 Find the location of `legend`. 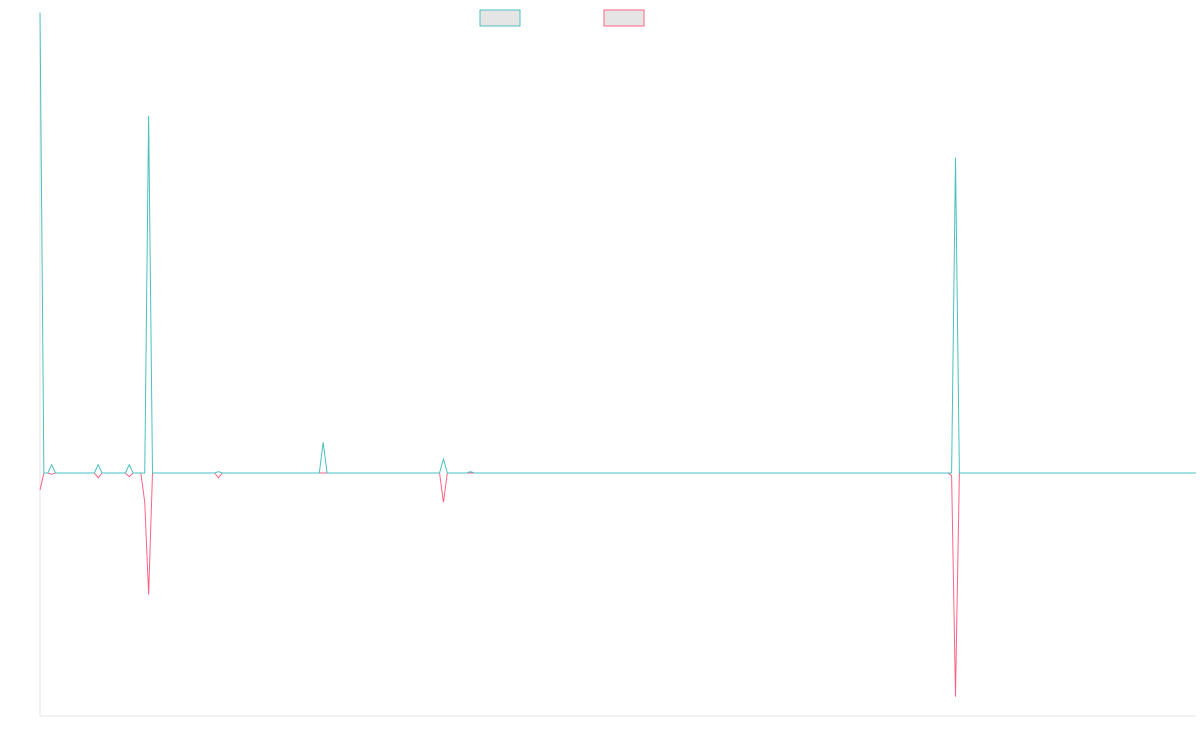

legend is located at coordinates (562, 18).